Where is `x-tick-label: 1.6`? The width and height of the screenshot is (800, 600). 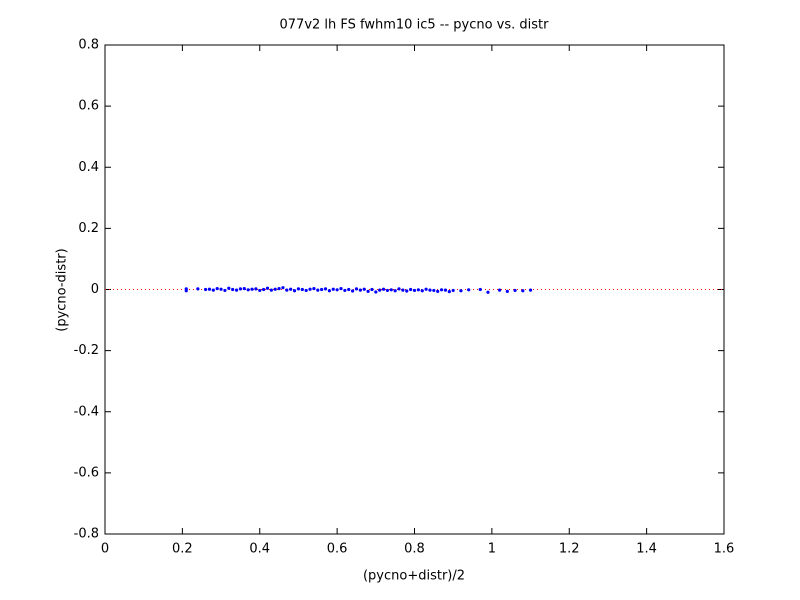
x-tick-label: 1.6 is located at coordinates (724, 549).